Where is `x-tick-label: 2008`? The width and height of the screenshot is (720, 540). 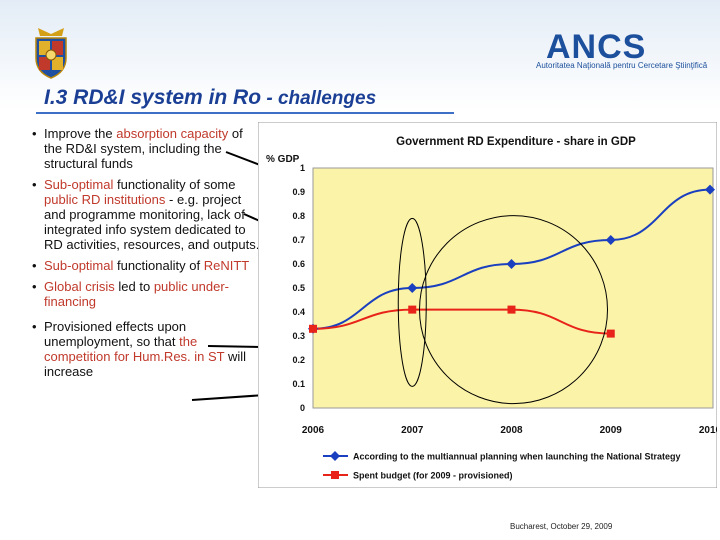 x-tick-label: 2008 is located at coordinates (511, 430).